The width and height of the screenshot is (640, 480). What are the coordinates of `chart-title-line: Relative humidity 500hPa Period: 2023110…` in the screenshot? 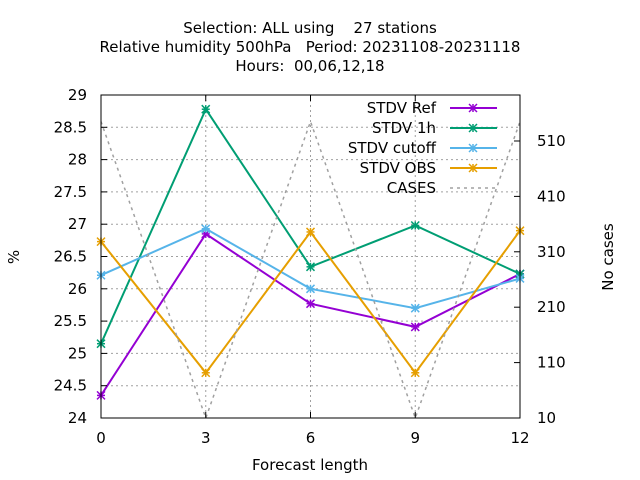 It's located at (310, 47).